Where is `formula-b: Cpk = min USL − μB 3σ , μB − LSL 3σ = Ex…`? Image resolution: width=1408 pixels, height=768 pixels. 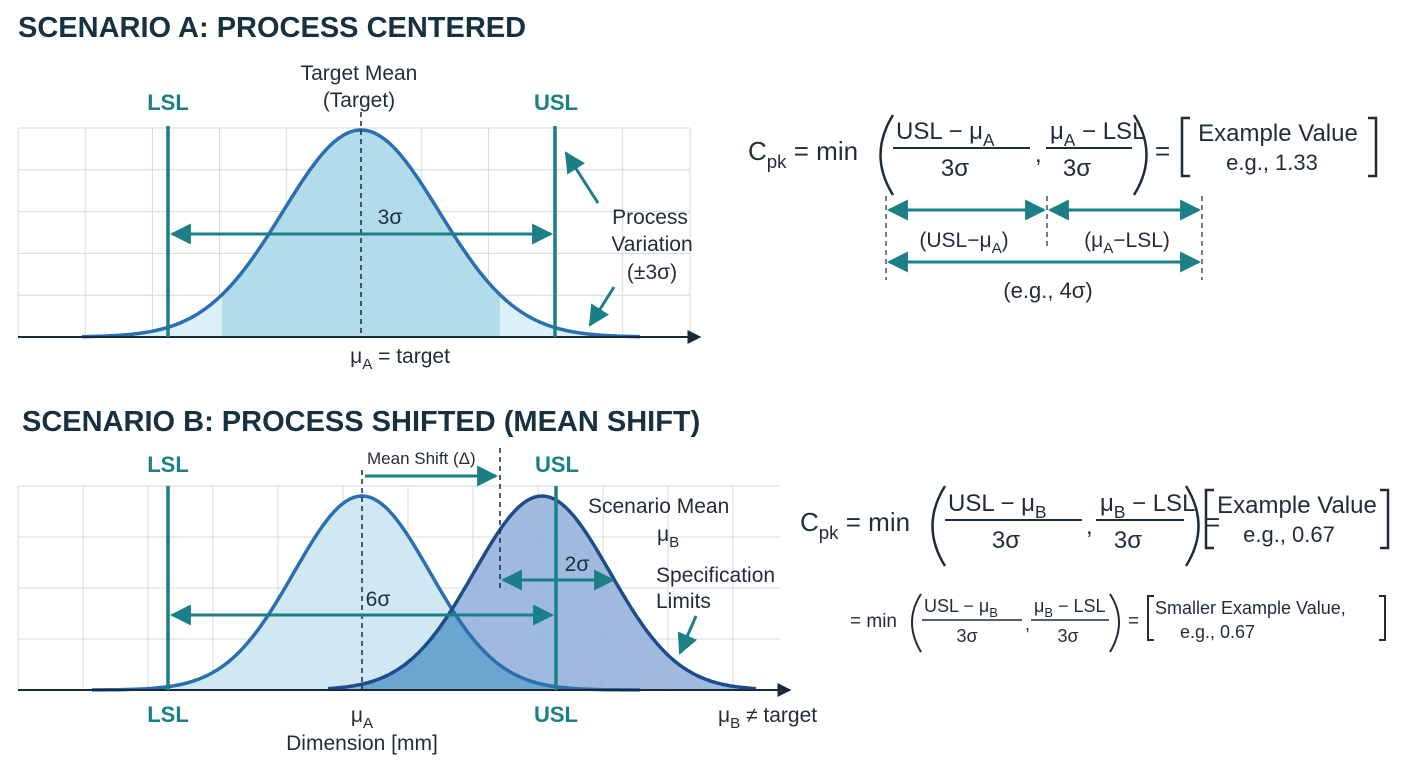
formula-b: Cpk = min USL − μB 3σ , μB − LSL 3σ = Ex… is located at coordinates (1095, 526).